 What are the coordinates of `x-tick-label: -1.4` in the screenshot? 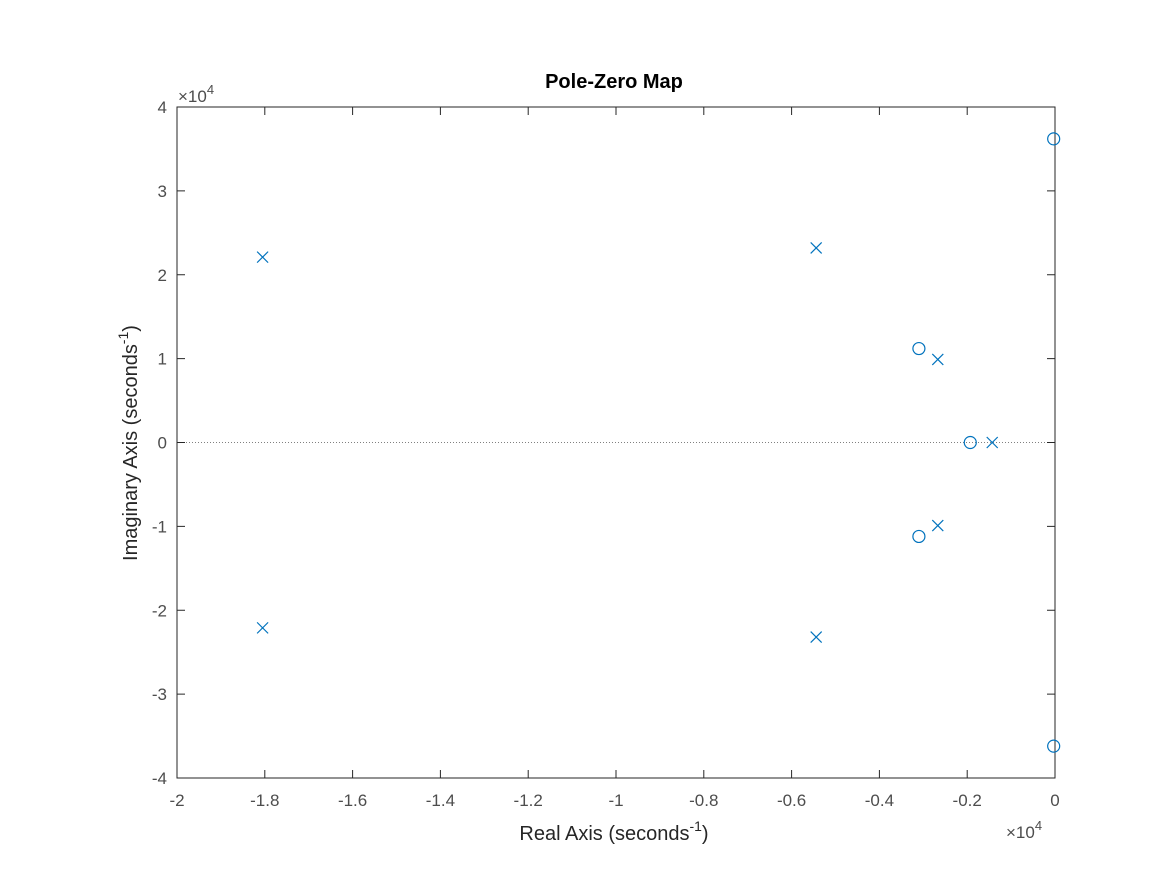 It's located at (440, 800).